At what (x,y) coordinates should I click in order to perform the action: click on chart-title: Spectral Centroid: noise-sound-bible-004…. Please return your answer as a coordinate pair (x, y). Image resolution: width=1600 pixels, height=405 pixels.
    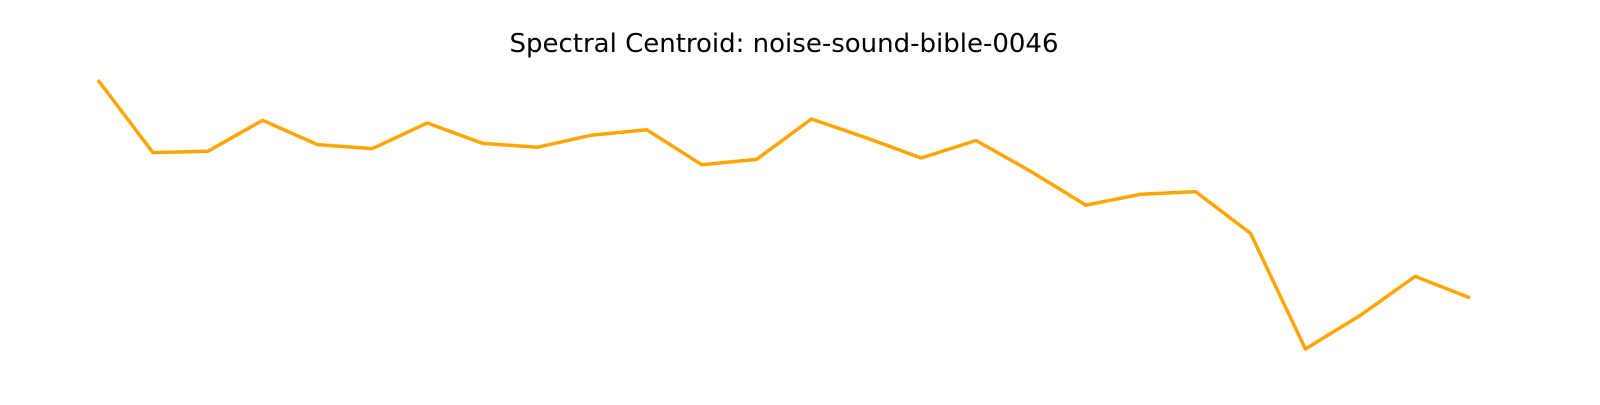
    Looking at the image, I should click on (783, 44).